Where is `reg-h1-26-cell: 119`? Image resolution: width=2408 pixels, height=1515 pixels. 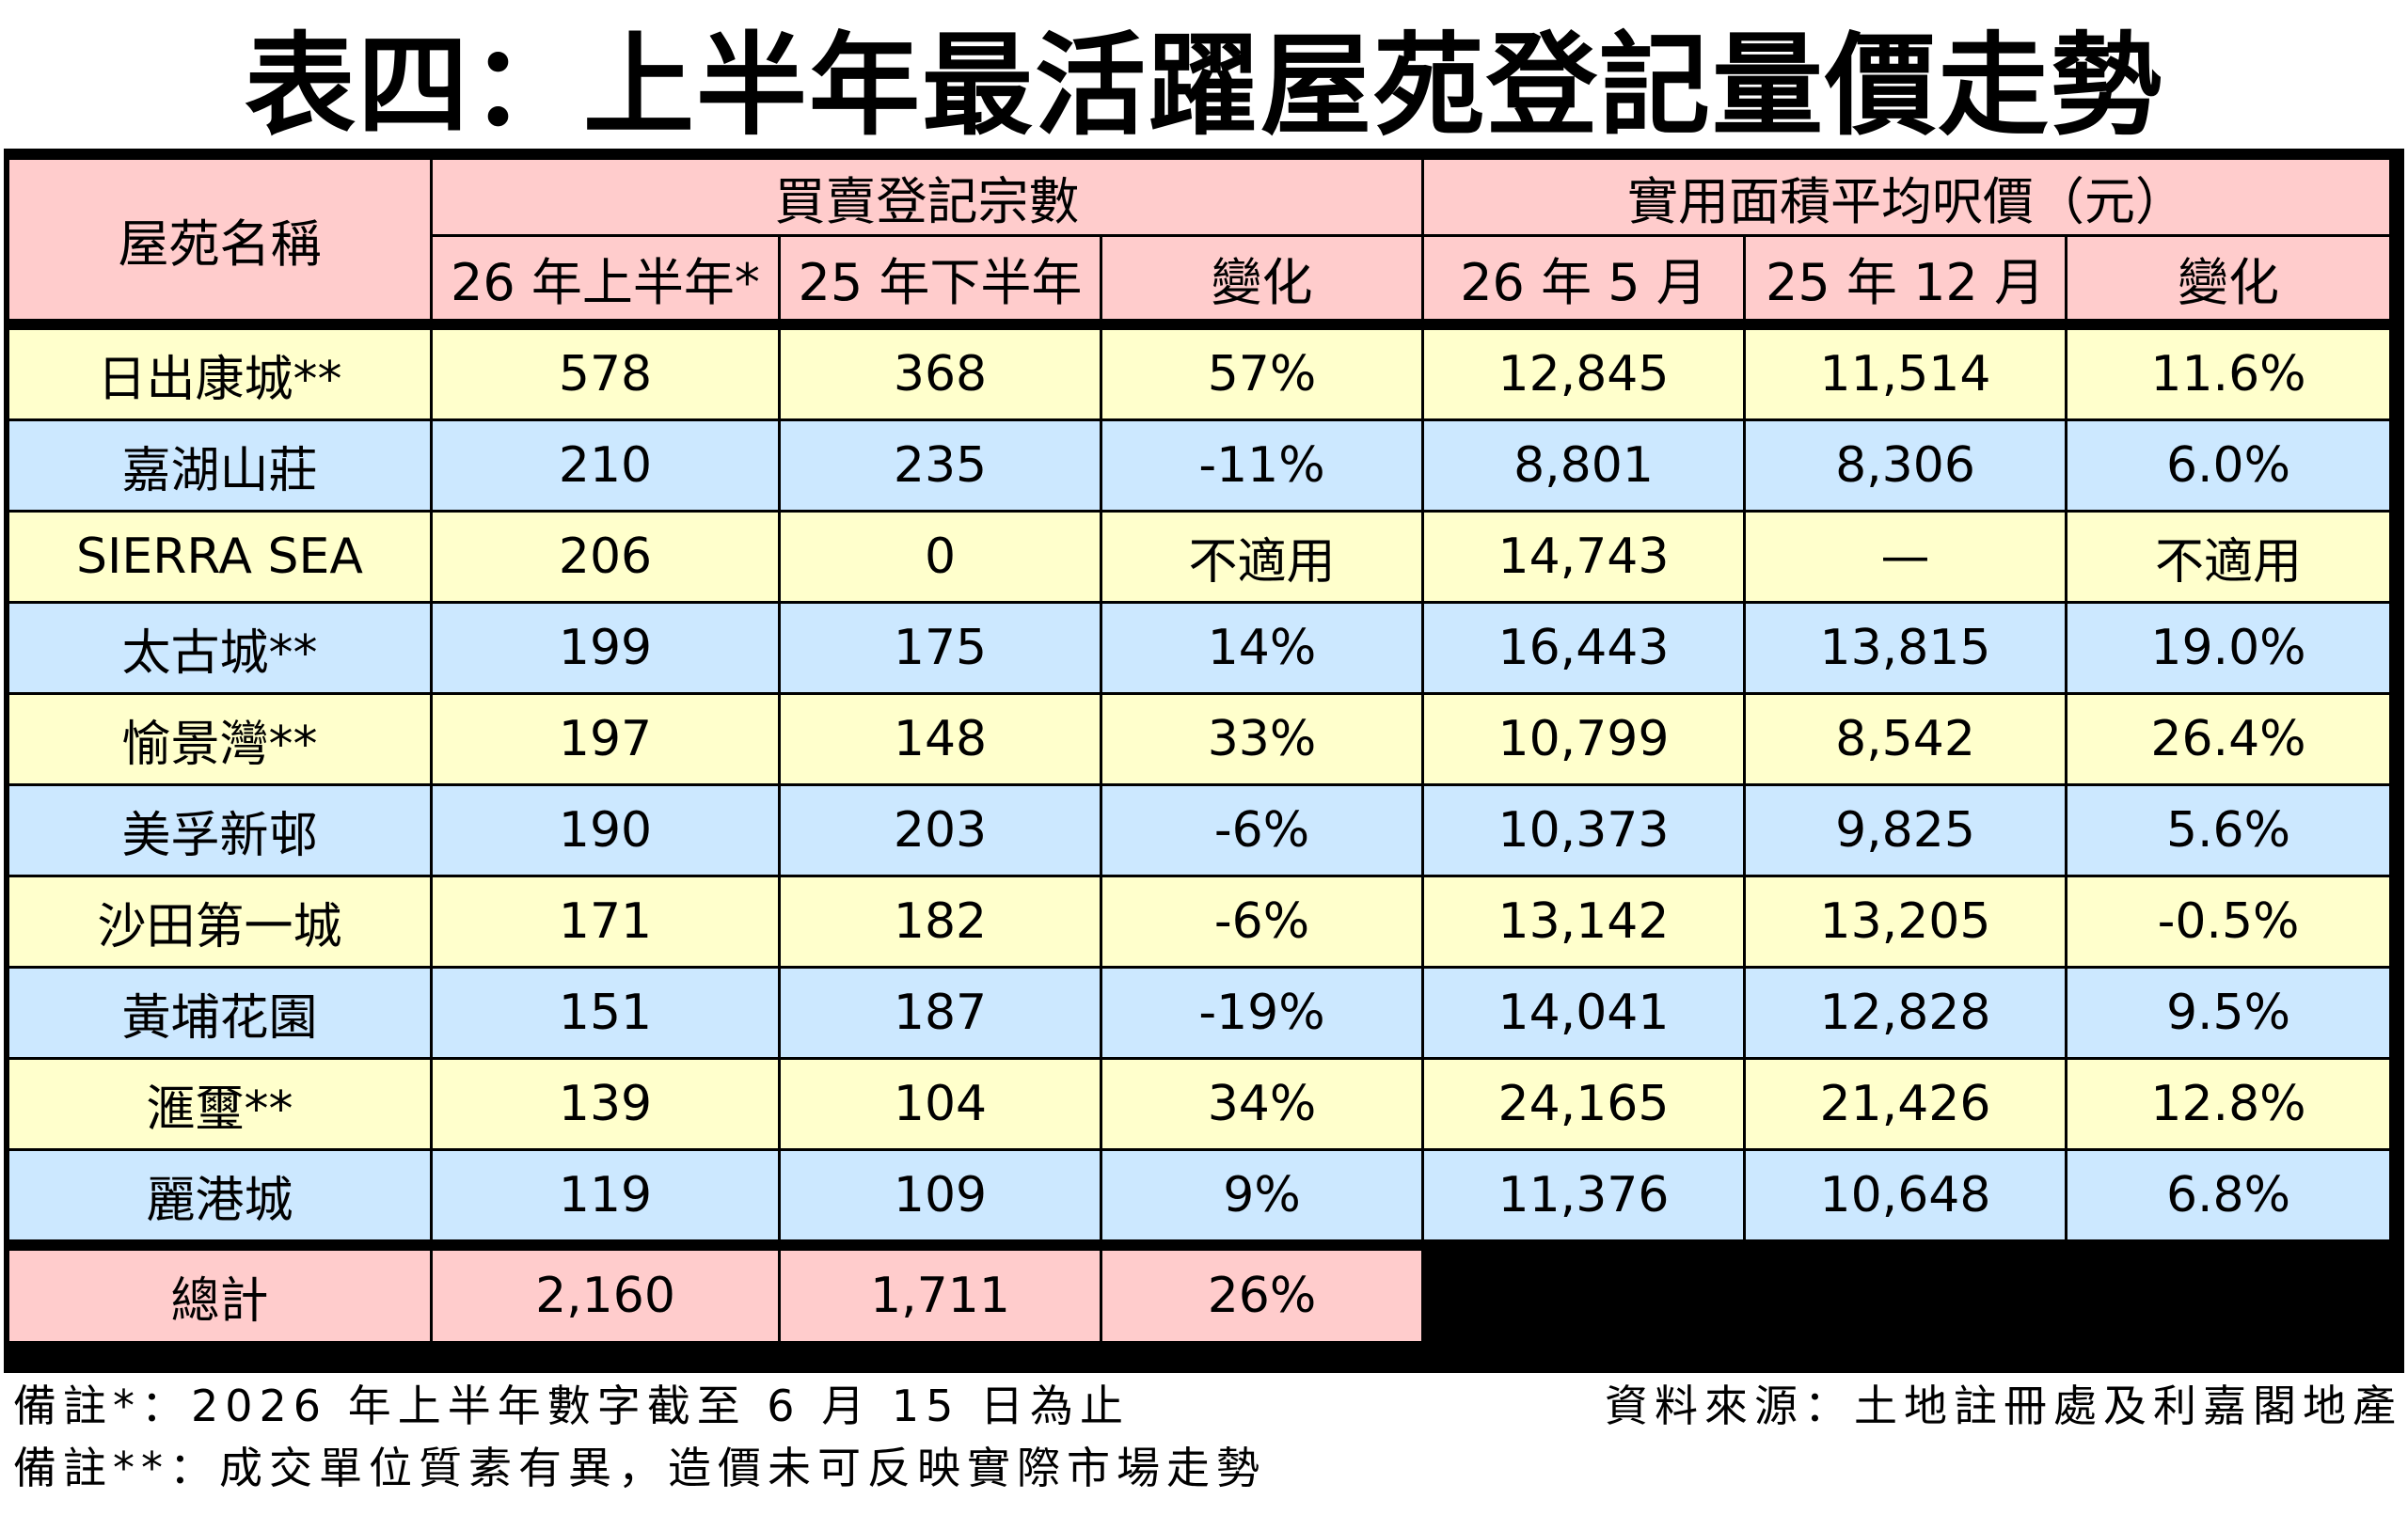 reg-h1-26-cell: 119 is located at coordinates (607, 1201).